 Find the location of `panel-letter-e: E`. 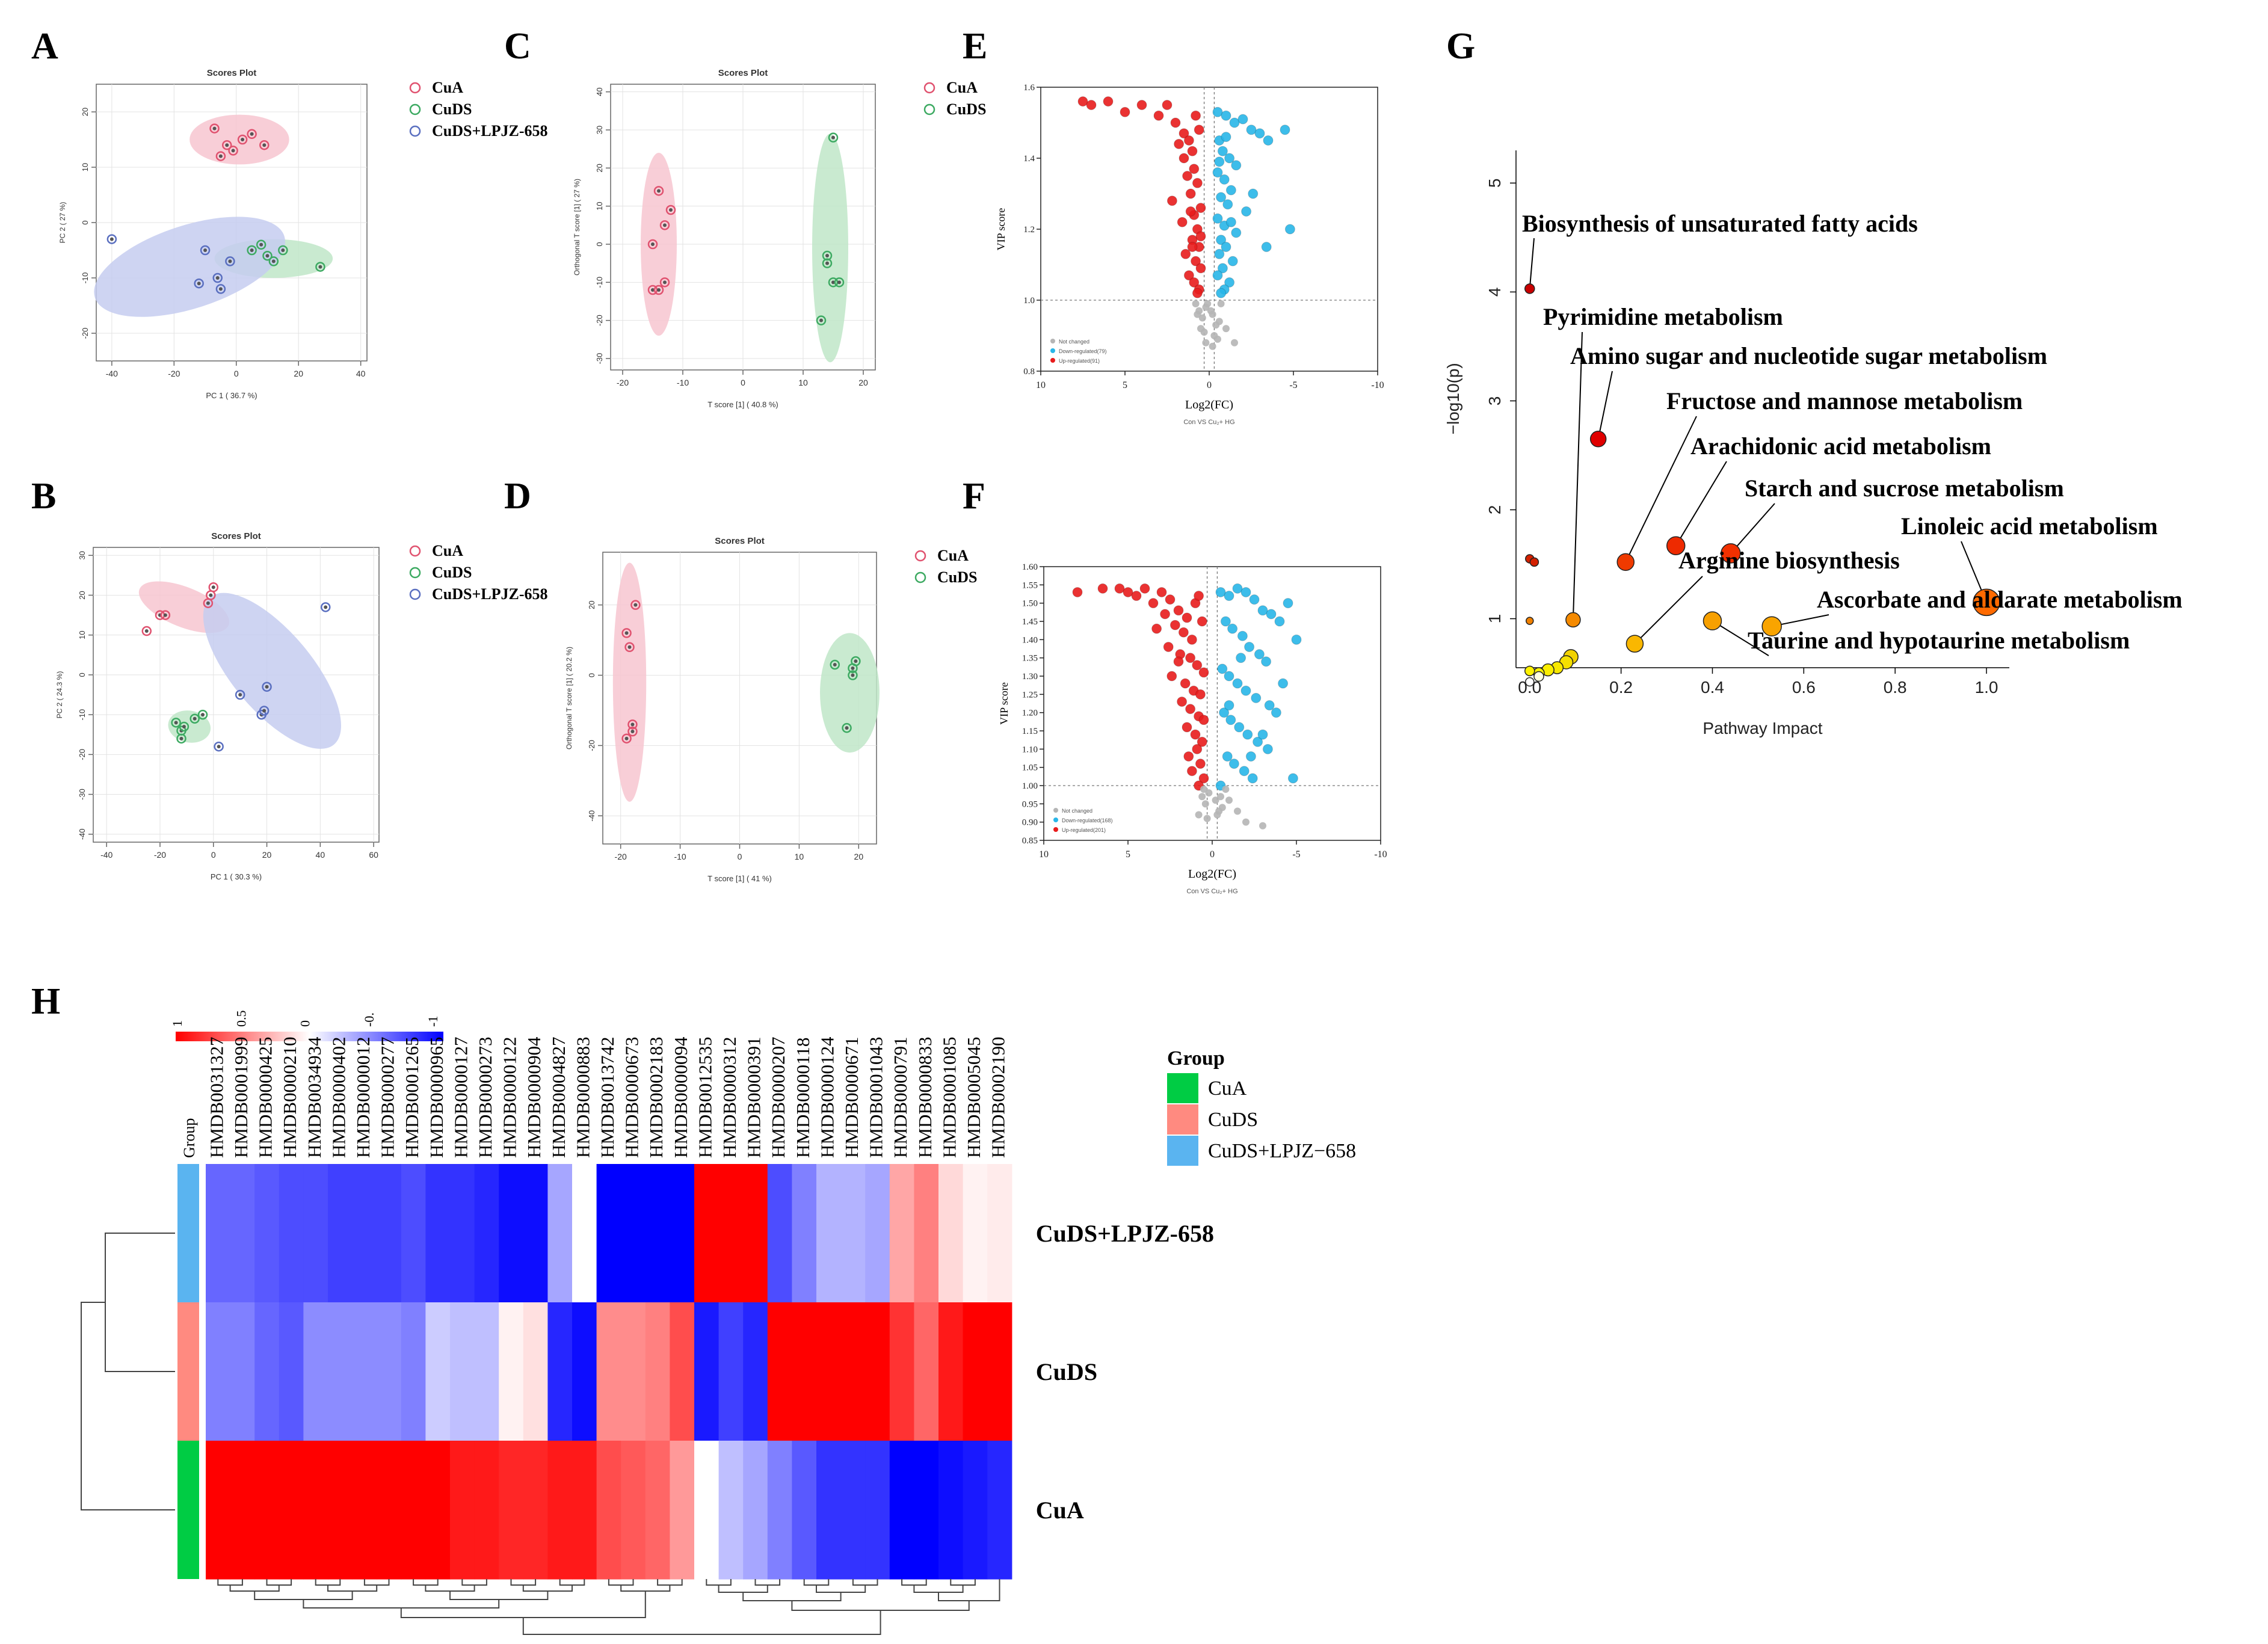

panel-letter-e: E is located at coordinates (975, 47).